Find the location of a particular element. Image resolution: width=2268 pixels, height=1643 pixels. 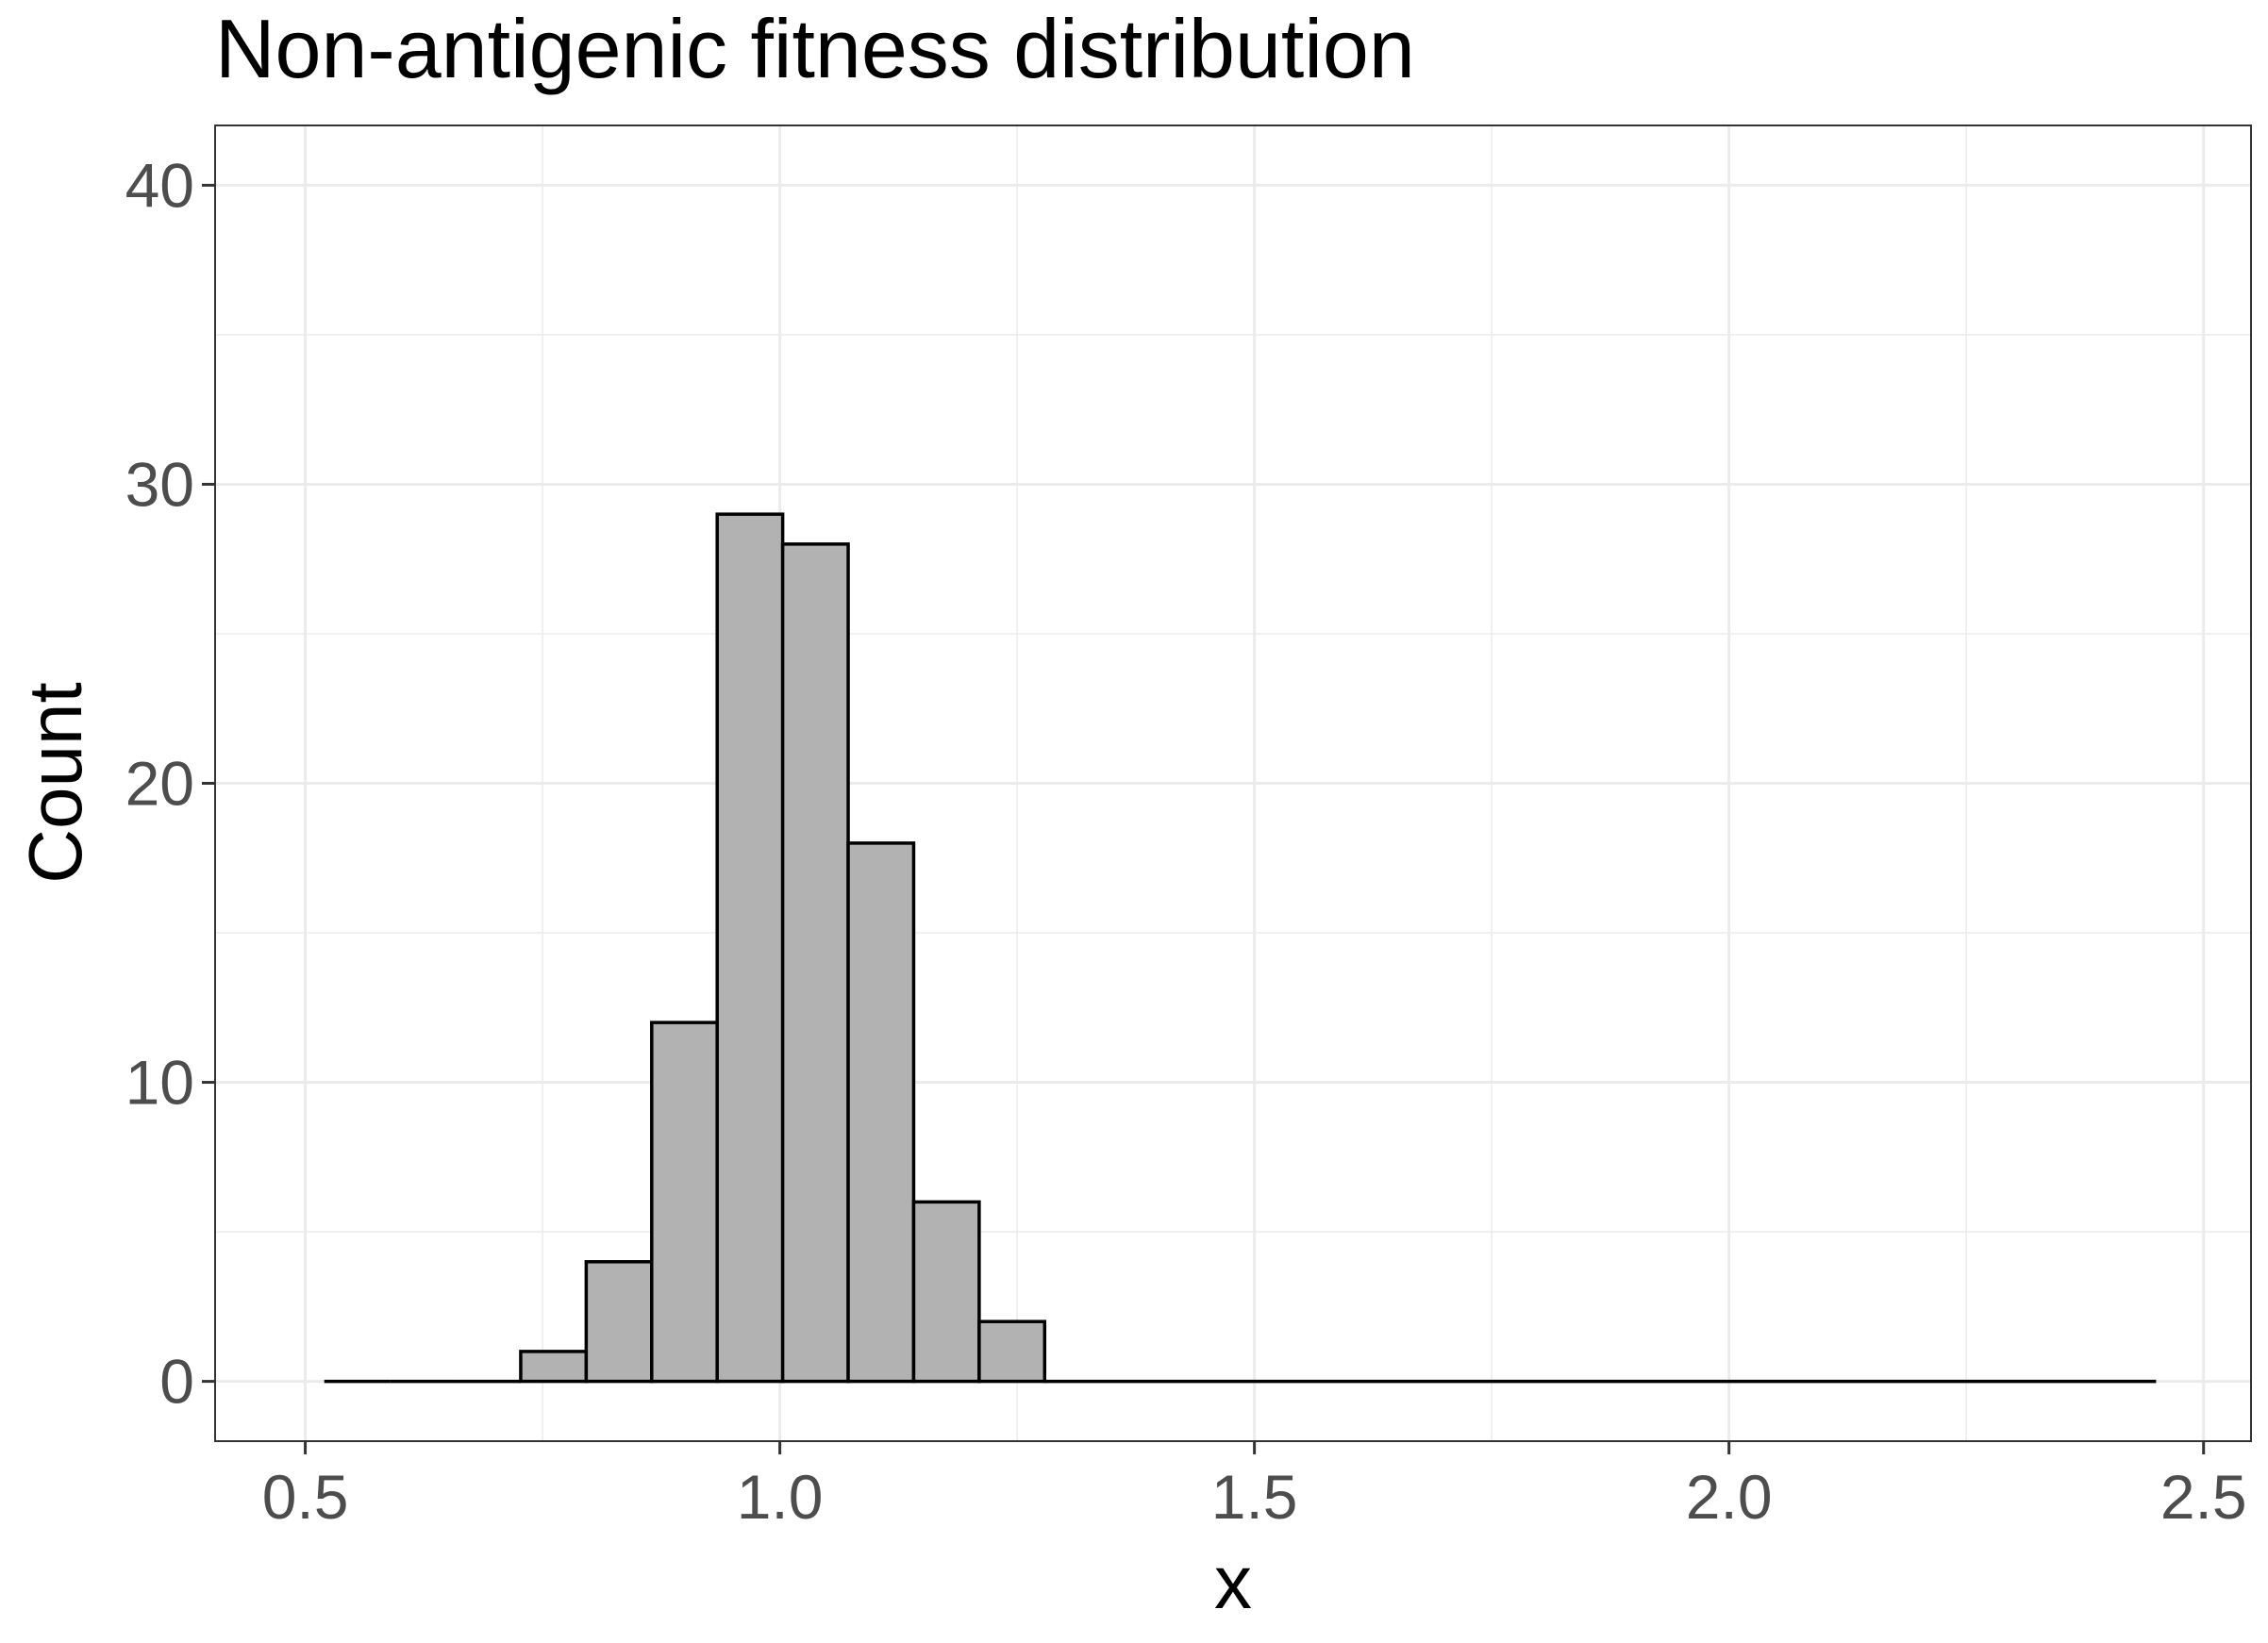

y-tick-label: 0 is located at coordinates (177, 1382).